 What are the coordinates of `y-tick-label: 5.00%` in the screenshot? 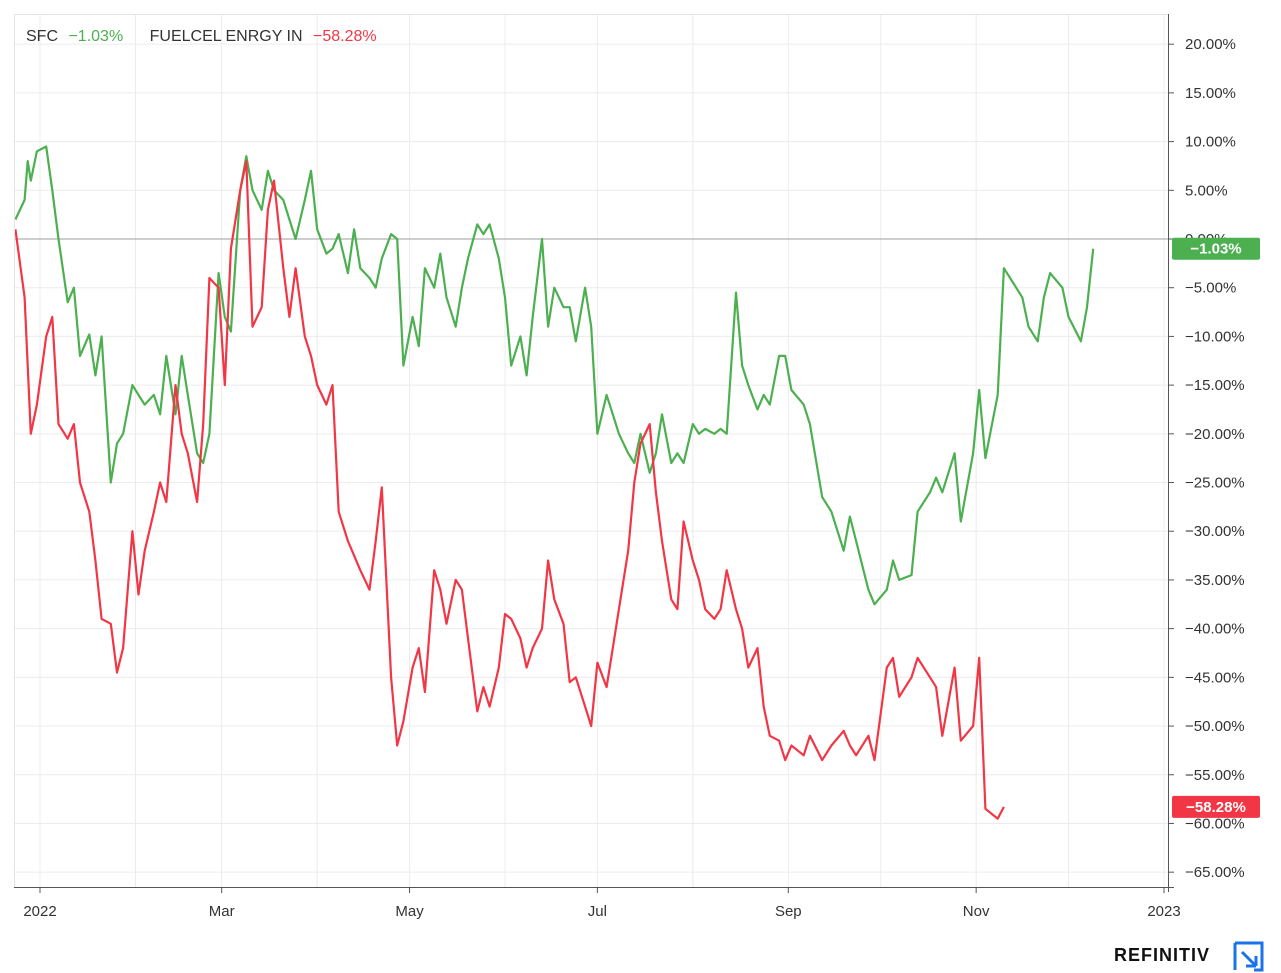 It's located at (1206, 190).